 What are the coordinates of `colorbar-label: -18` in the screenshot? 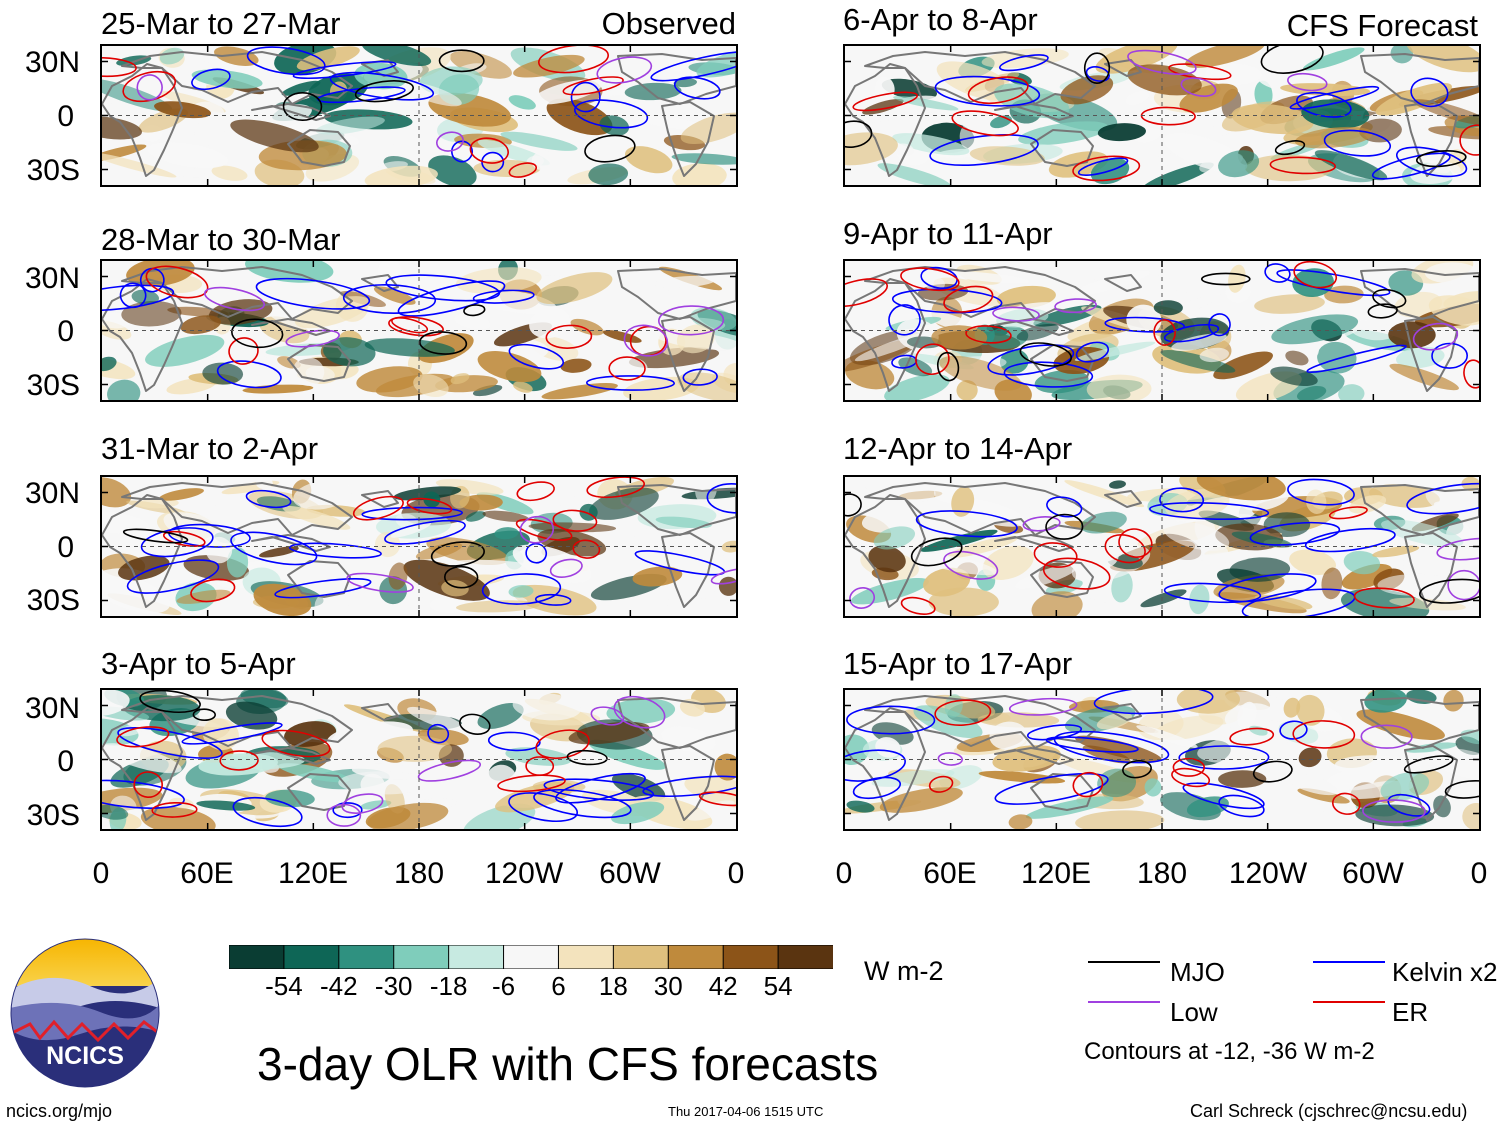 It's located at (448, 986).